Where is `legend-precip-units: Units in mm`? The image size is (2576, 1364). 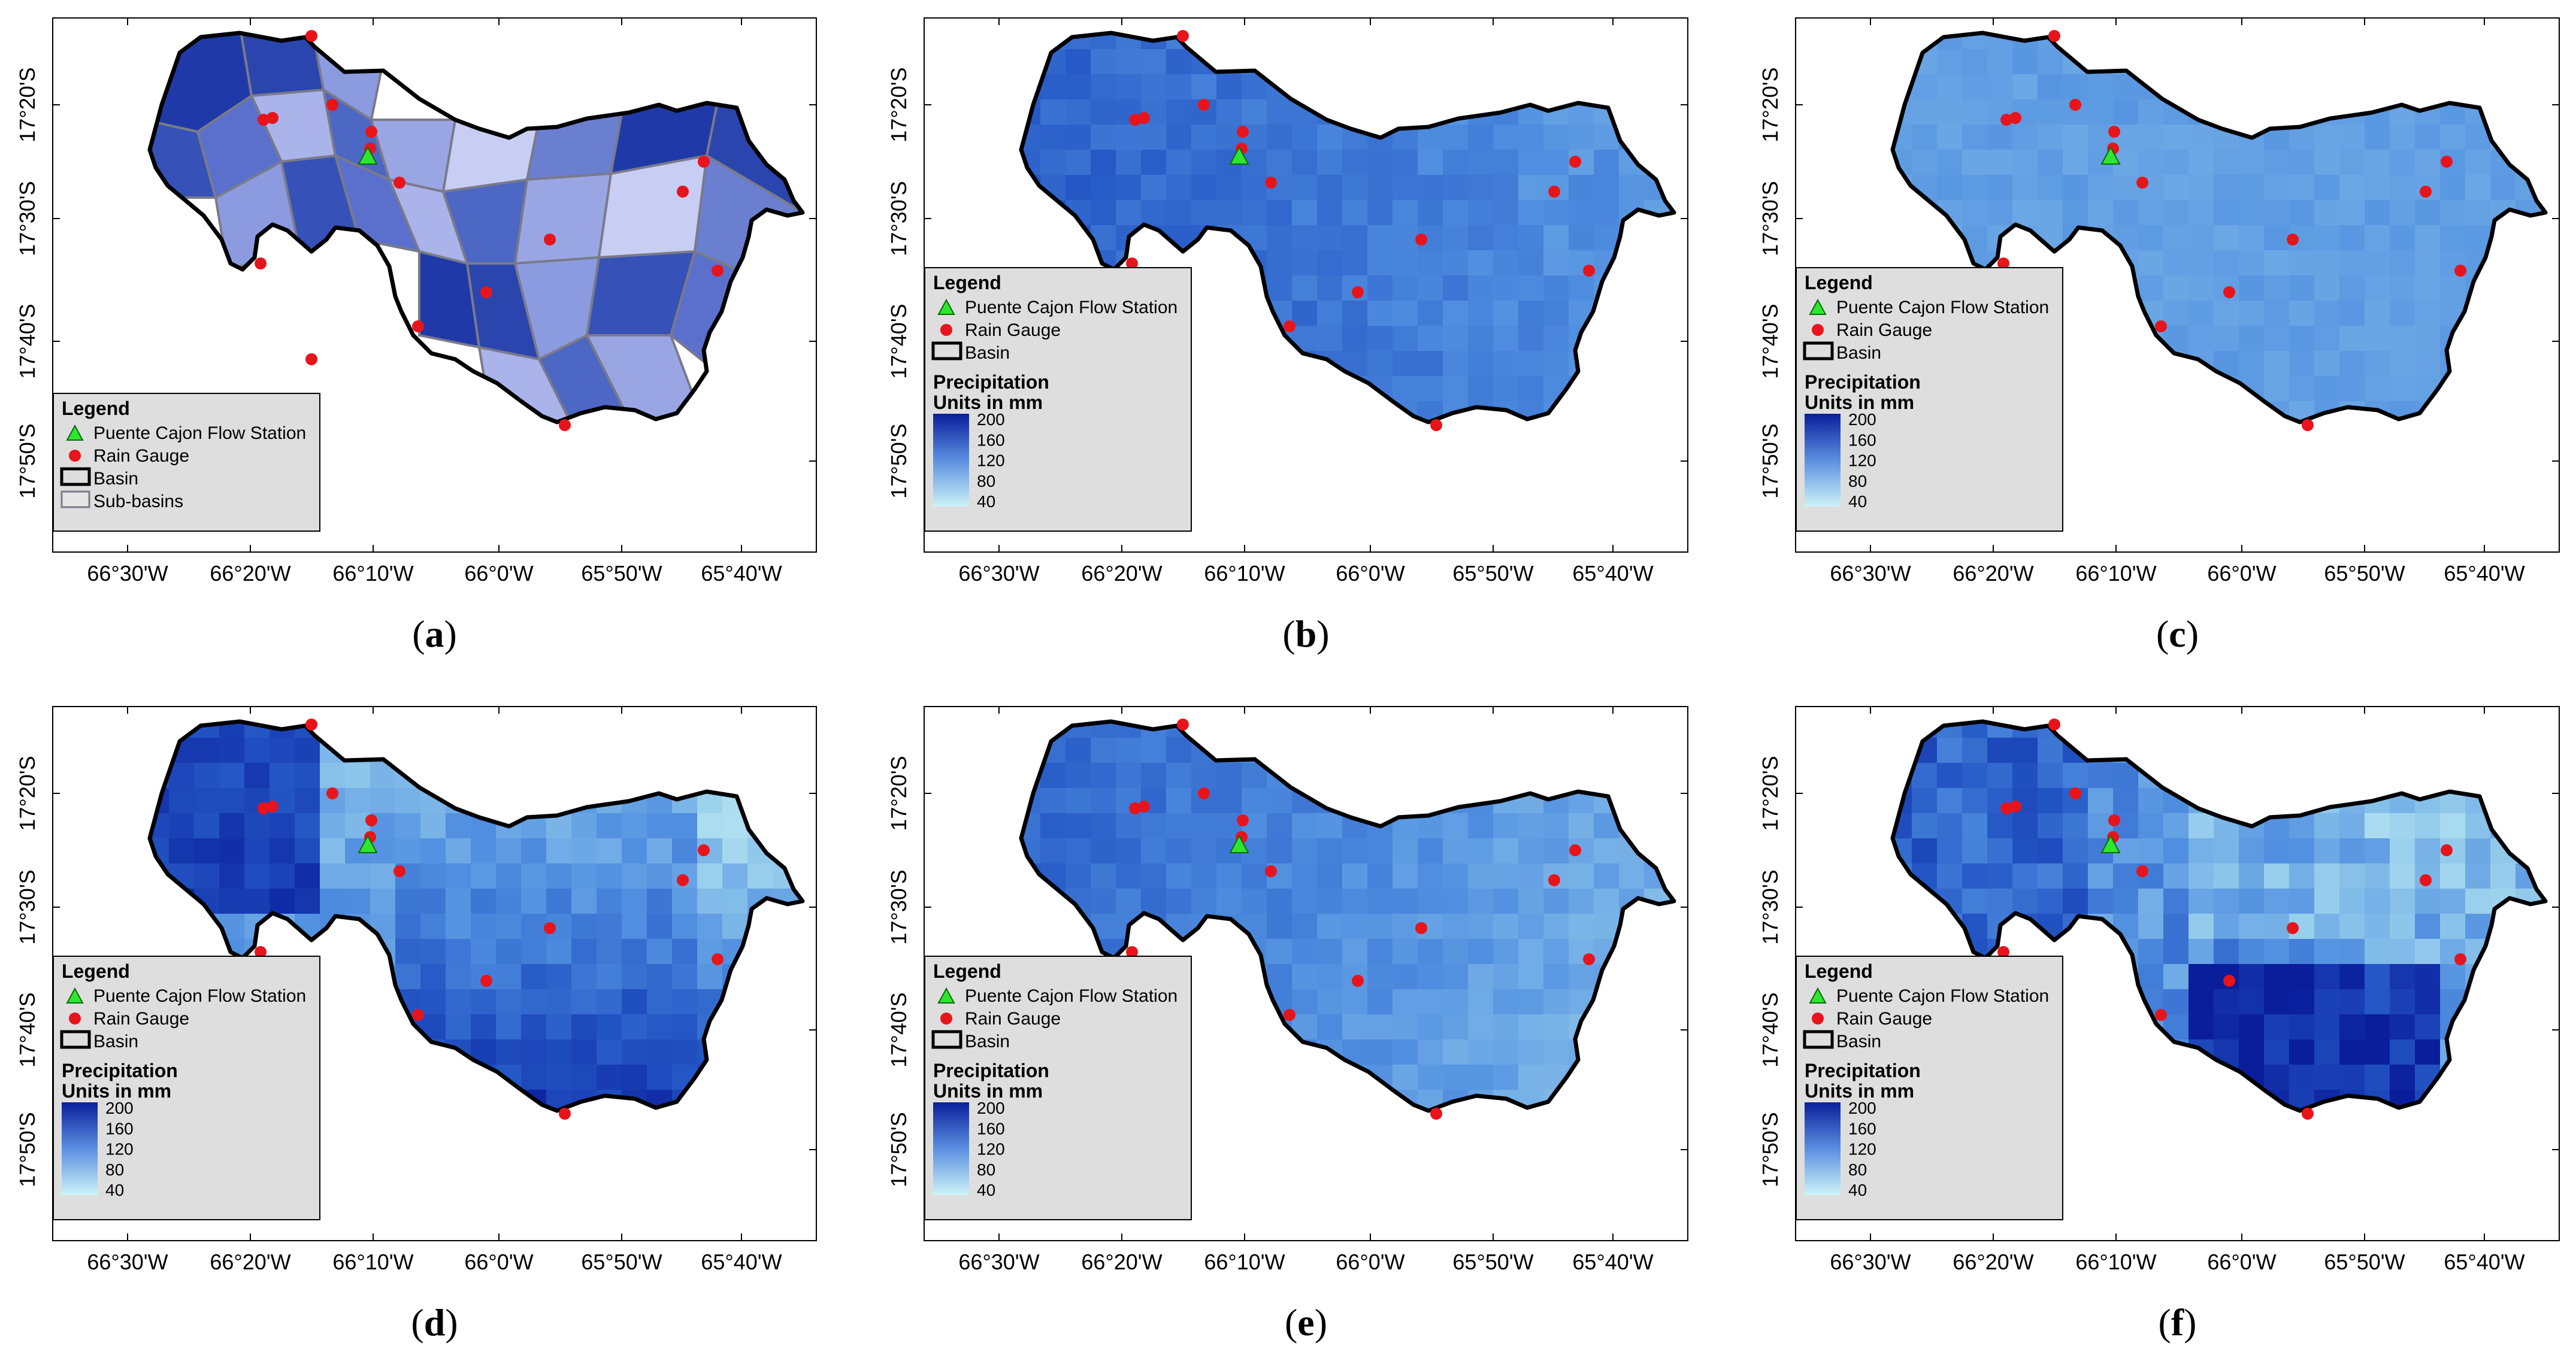
legend-precip-units: Units in mm is located at coordinates (988, 1091).